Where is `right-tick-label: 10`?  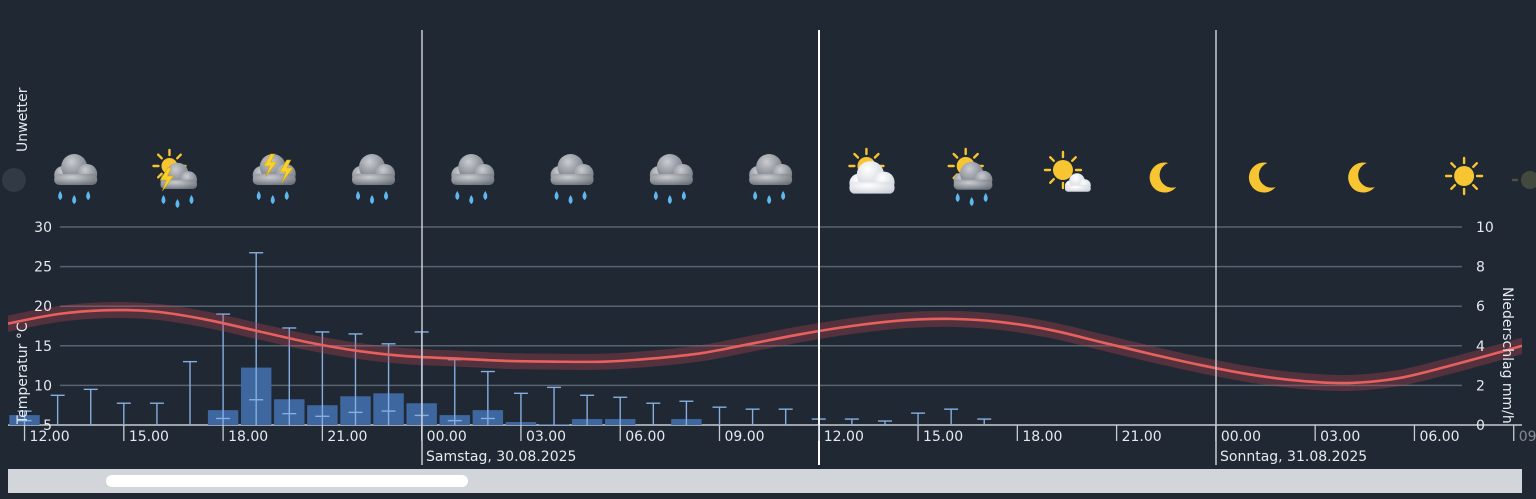 right-tick-label: 10 is located at coordinates (1485, 228).